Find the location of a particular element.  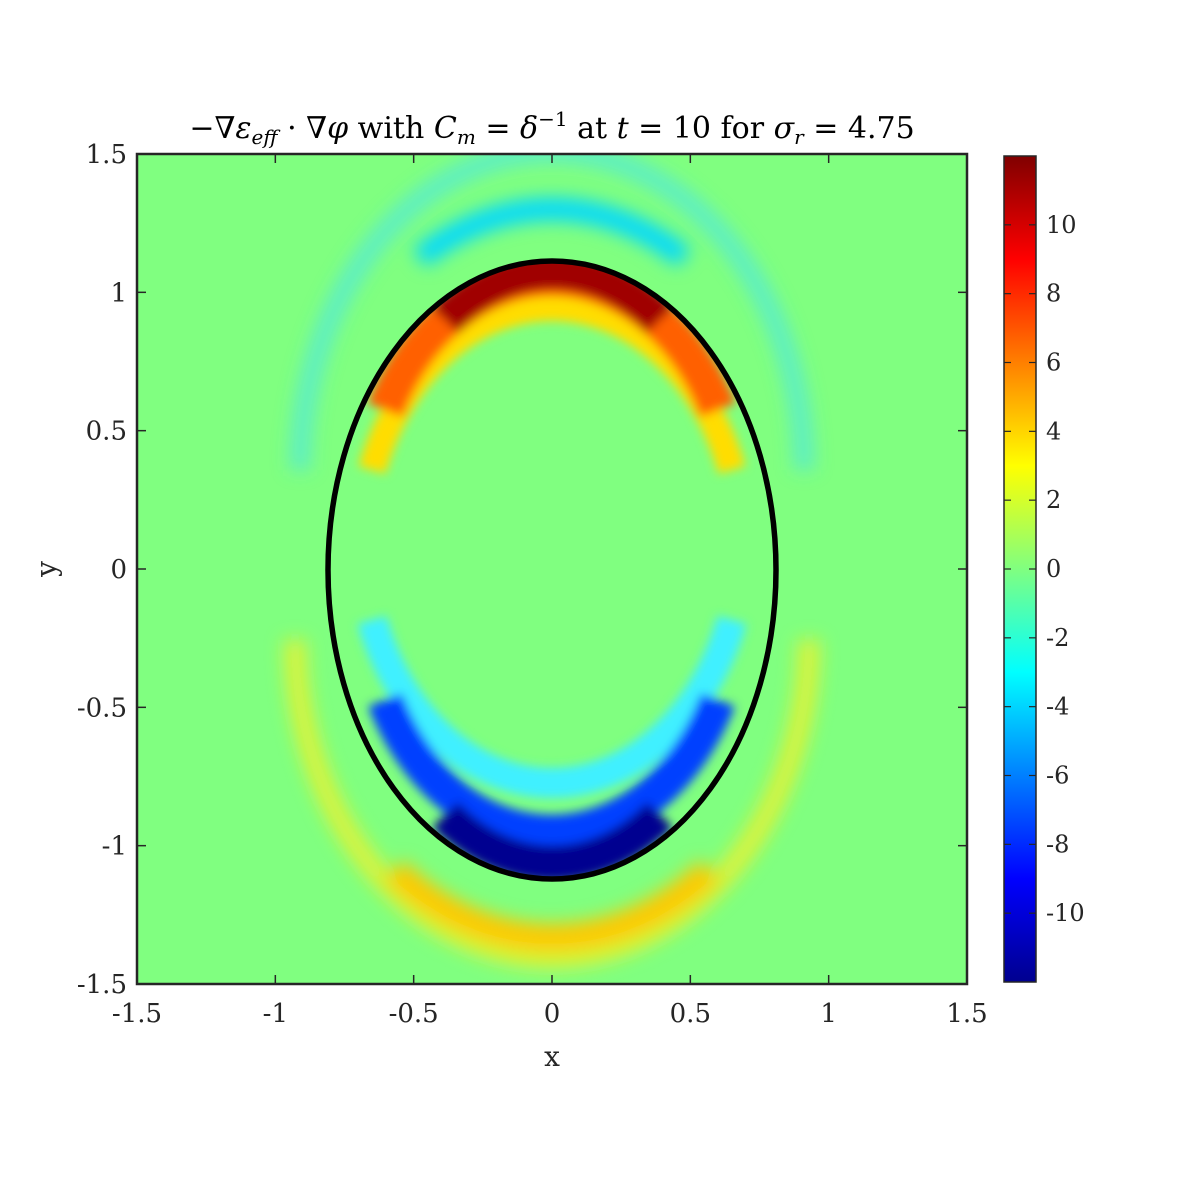

colorbar-tick-label: 2 is located at coordinates (1053, 500).